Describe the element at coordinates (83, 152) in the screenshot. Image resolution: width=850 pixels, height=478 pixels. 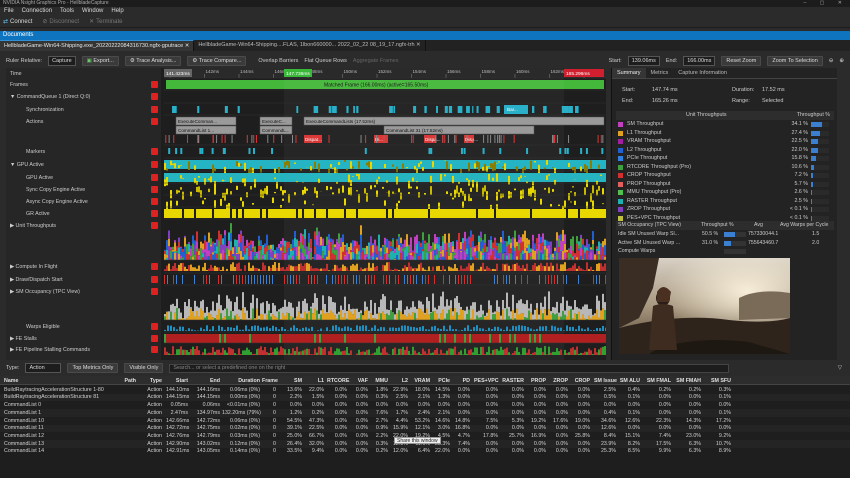
I see `timeline-row-label: Markers` at that location.